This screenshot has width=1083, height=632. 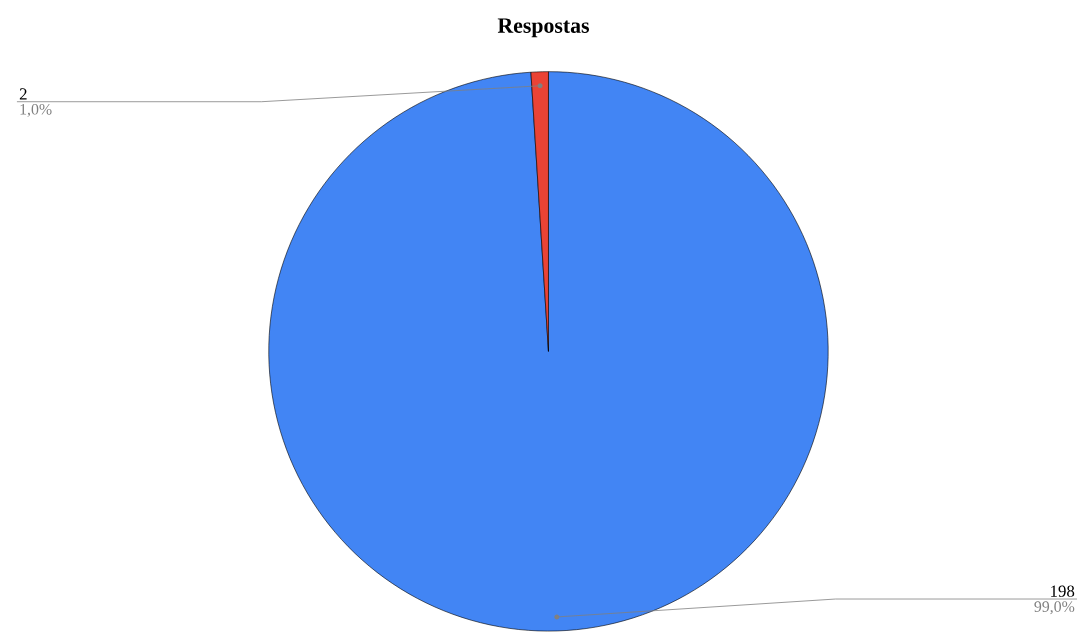 What do you see at coordinates (543, 28) in the screenshot?
I see `chart-title: Respostas` at bounding box center [543, 28].